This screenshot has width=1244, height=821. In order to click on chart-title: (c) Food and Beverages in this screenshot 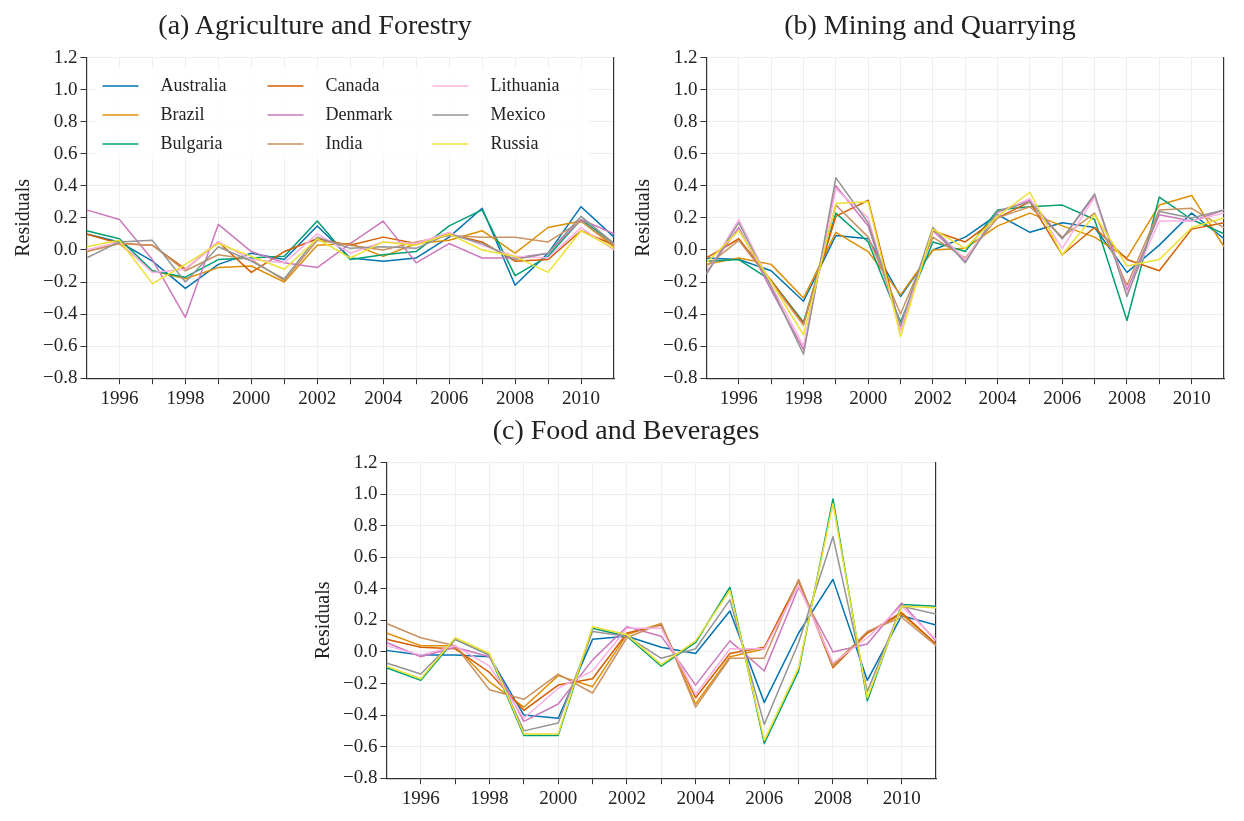, I will do `click(626, 430)`.